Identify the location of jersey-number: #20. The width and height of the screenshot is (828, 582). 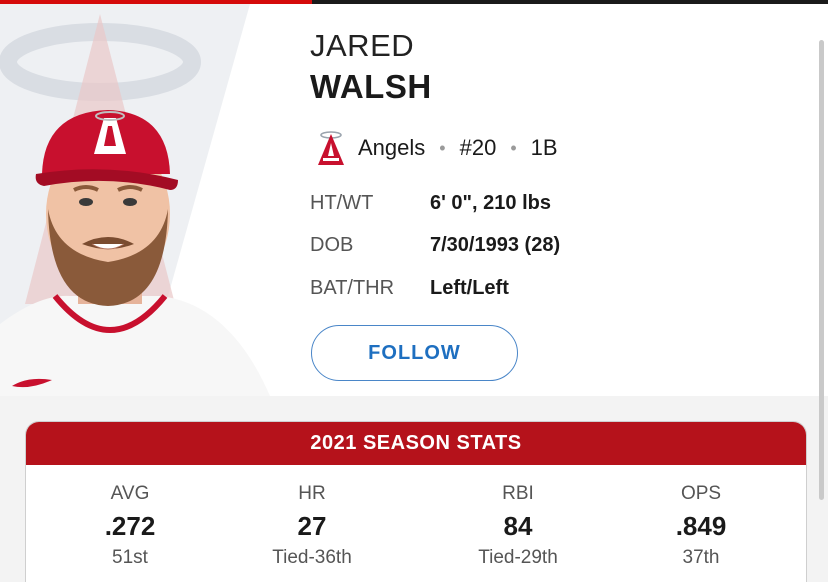
(478, 147).